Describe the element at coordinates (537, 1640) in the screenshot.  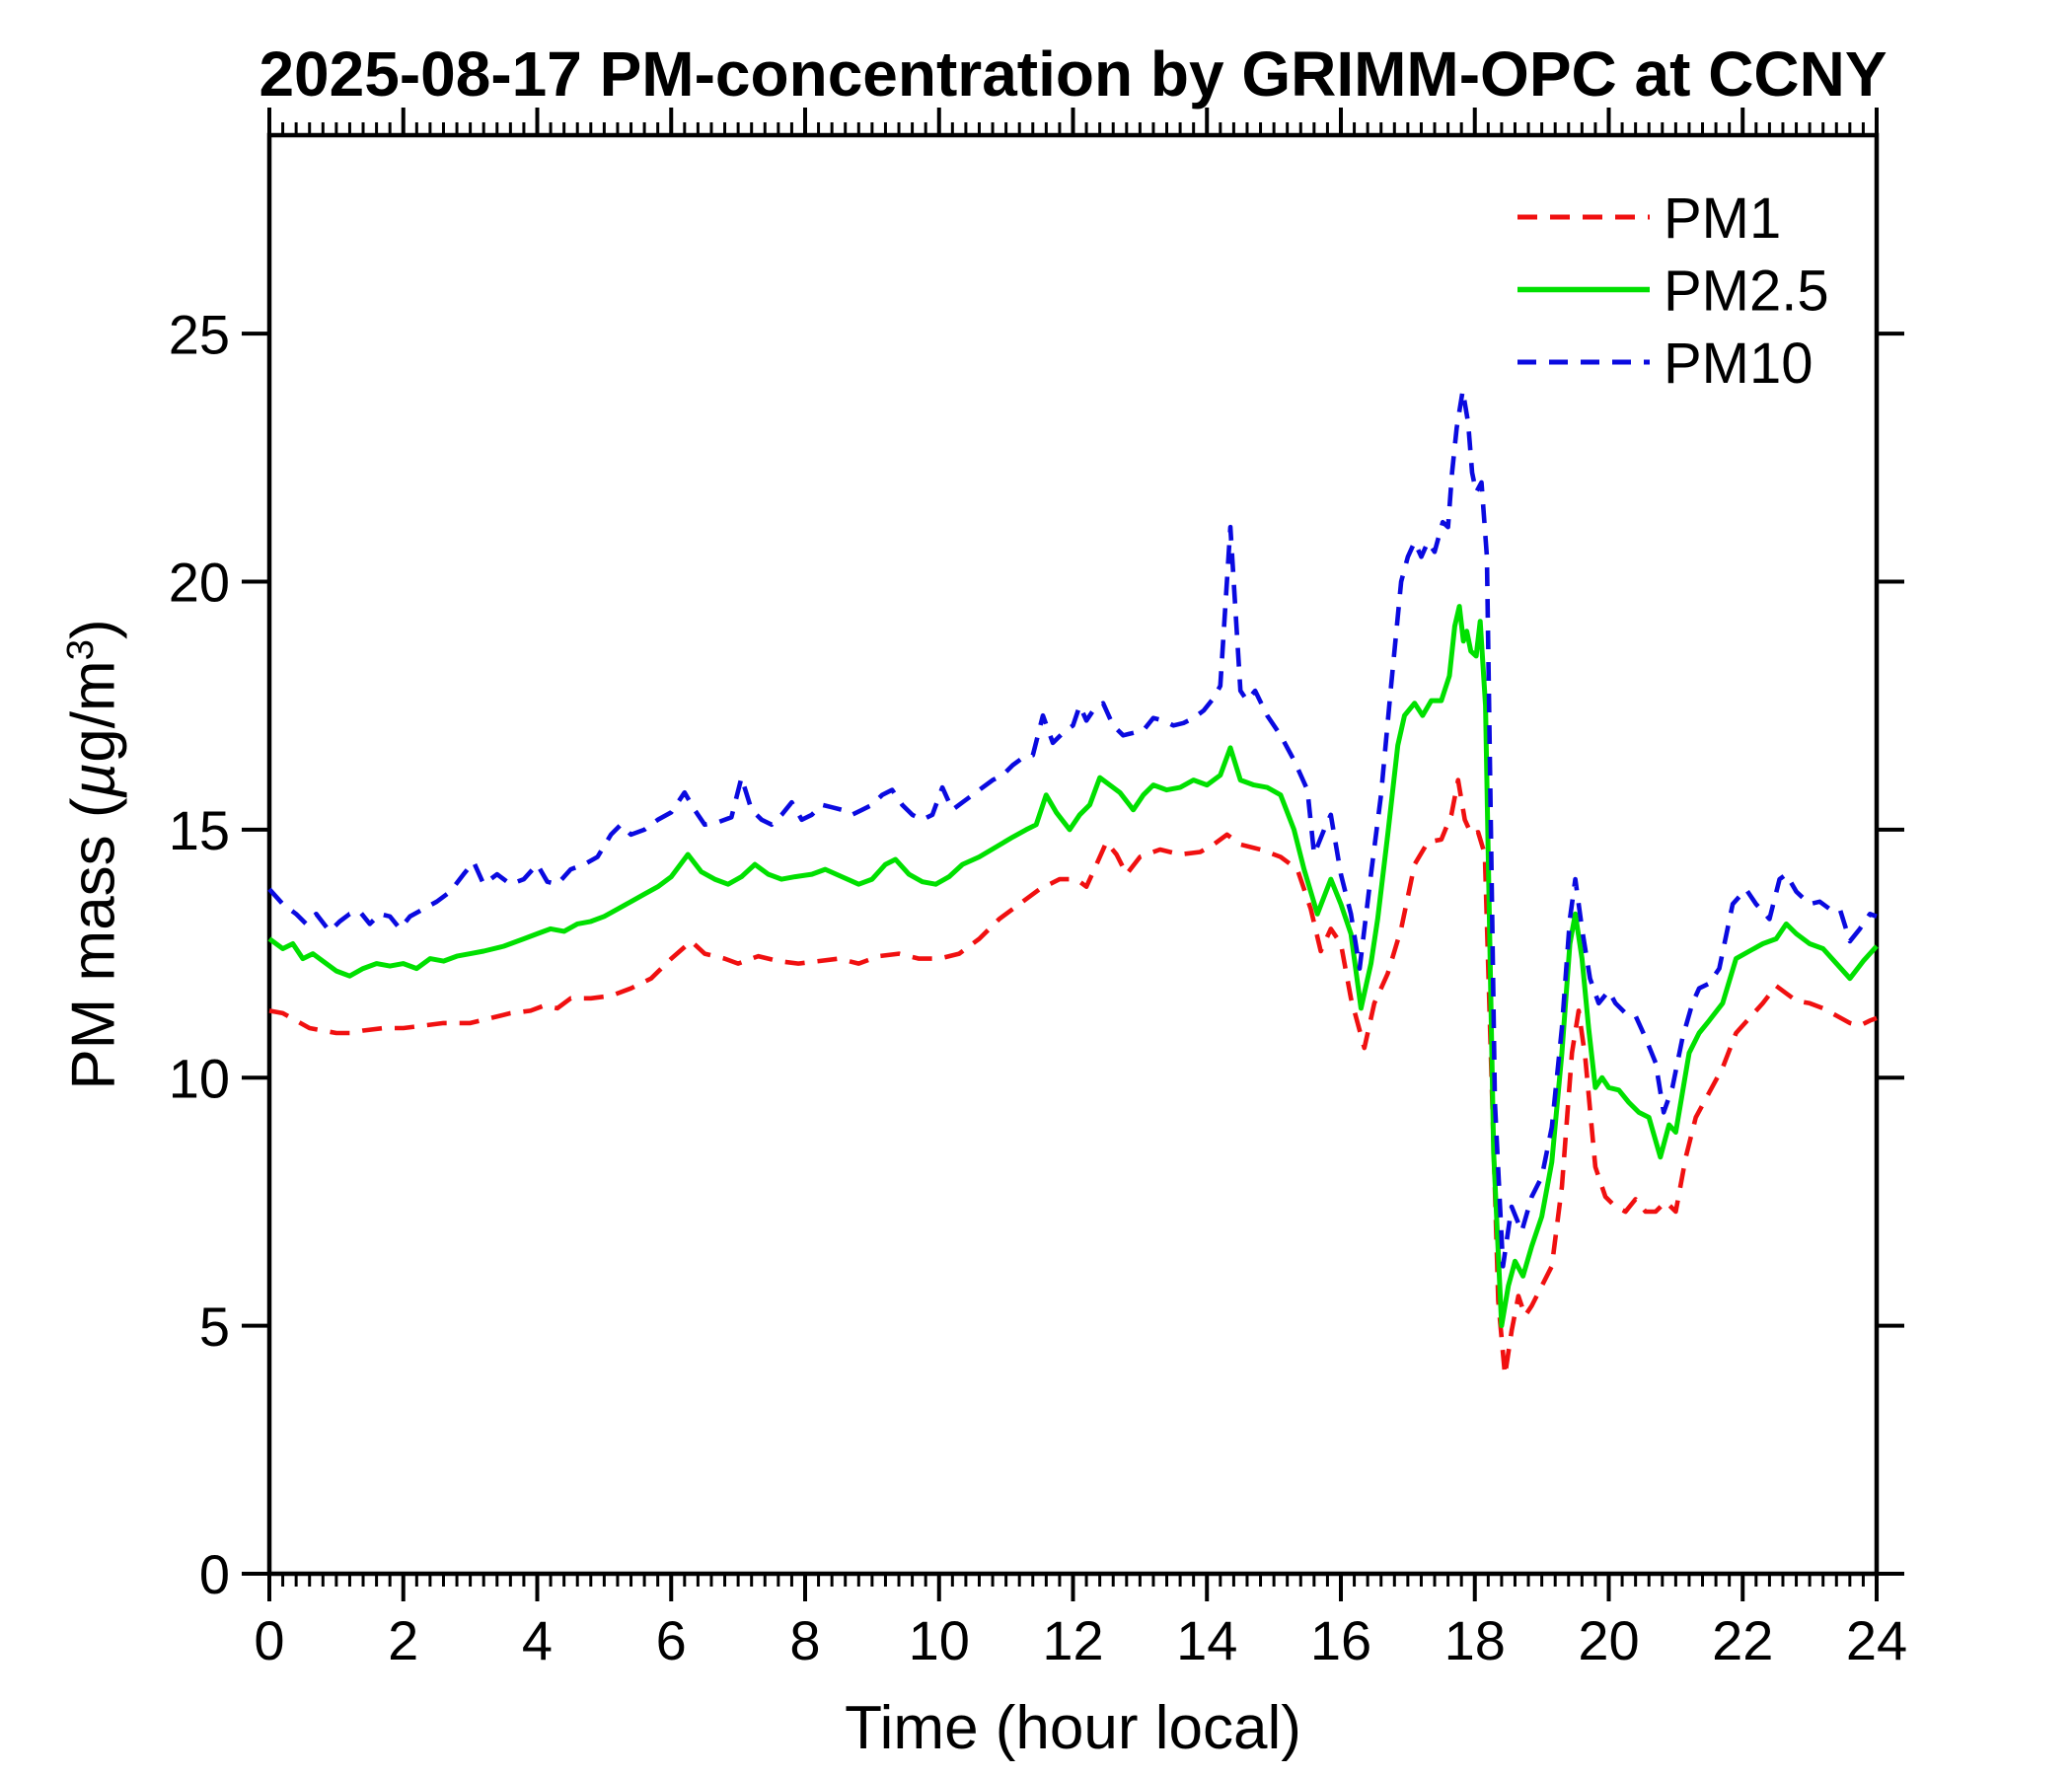
I see `x-tick-label: 4` at that location.